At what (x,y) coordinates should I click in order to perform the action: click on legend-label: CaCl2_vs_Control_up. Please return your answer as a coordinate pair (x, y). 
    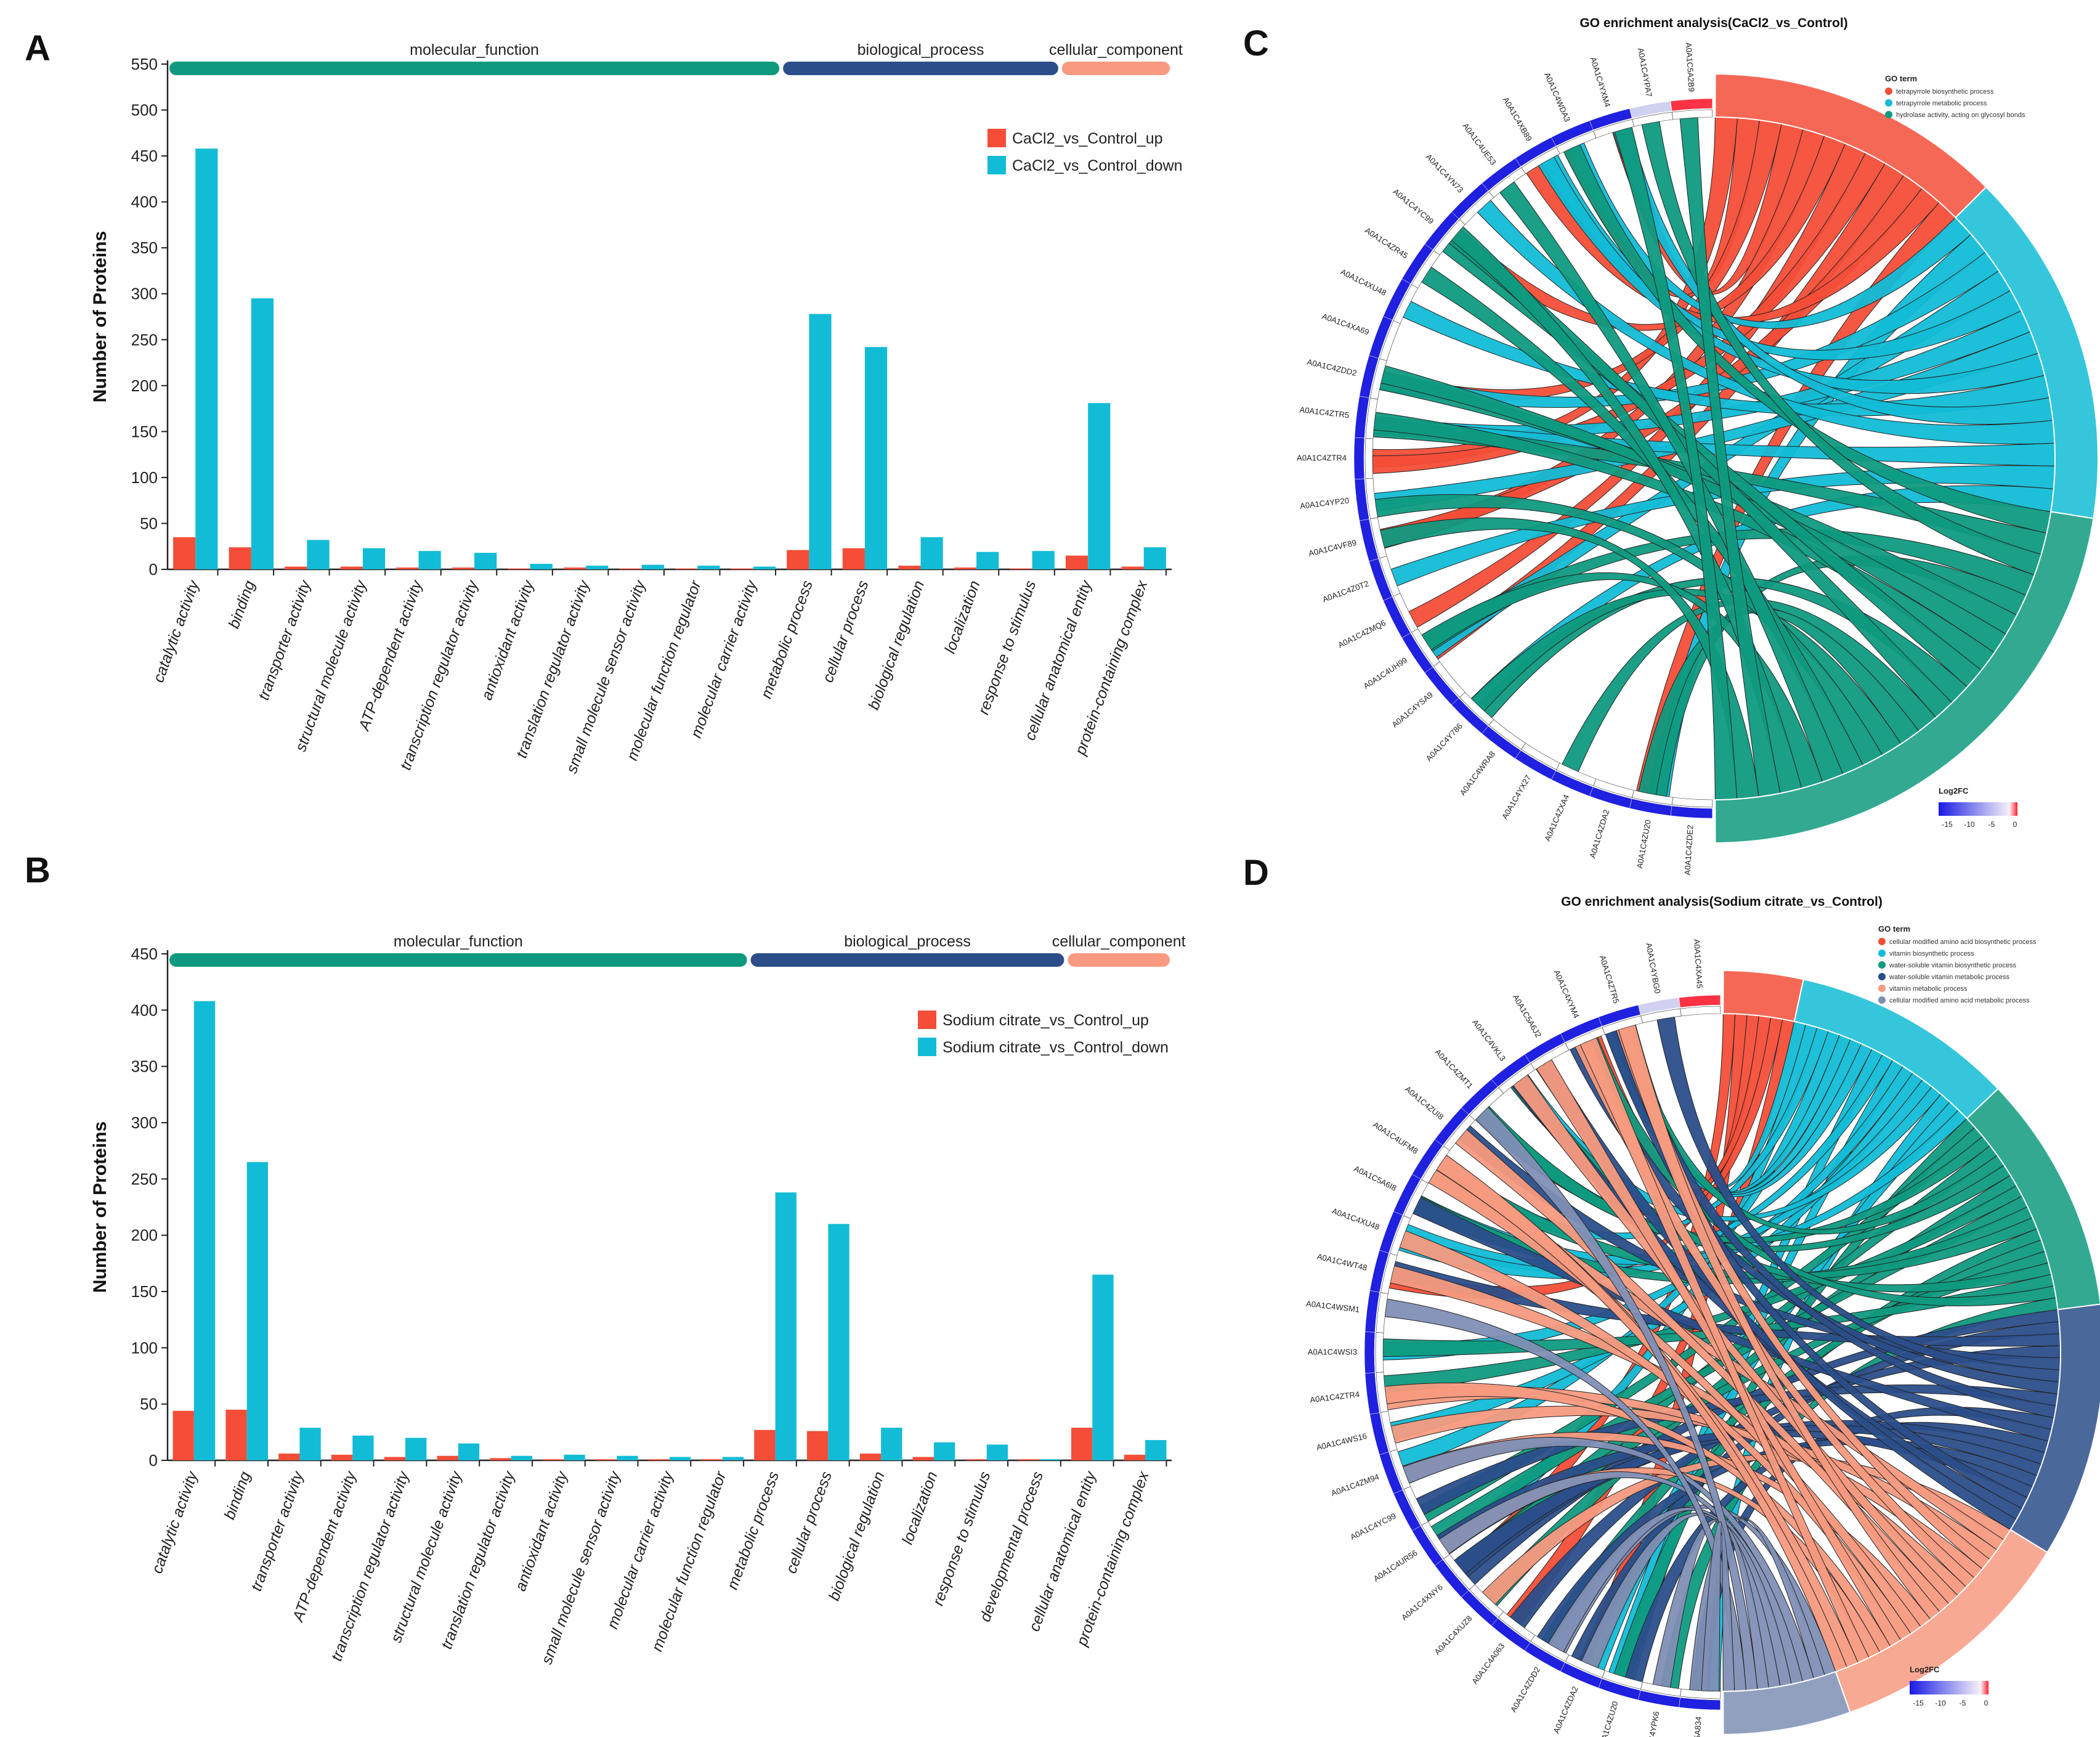
    Looking at the image, I should click on (1087, 138).